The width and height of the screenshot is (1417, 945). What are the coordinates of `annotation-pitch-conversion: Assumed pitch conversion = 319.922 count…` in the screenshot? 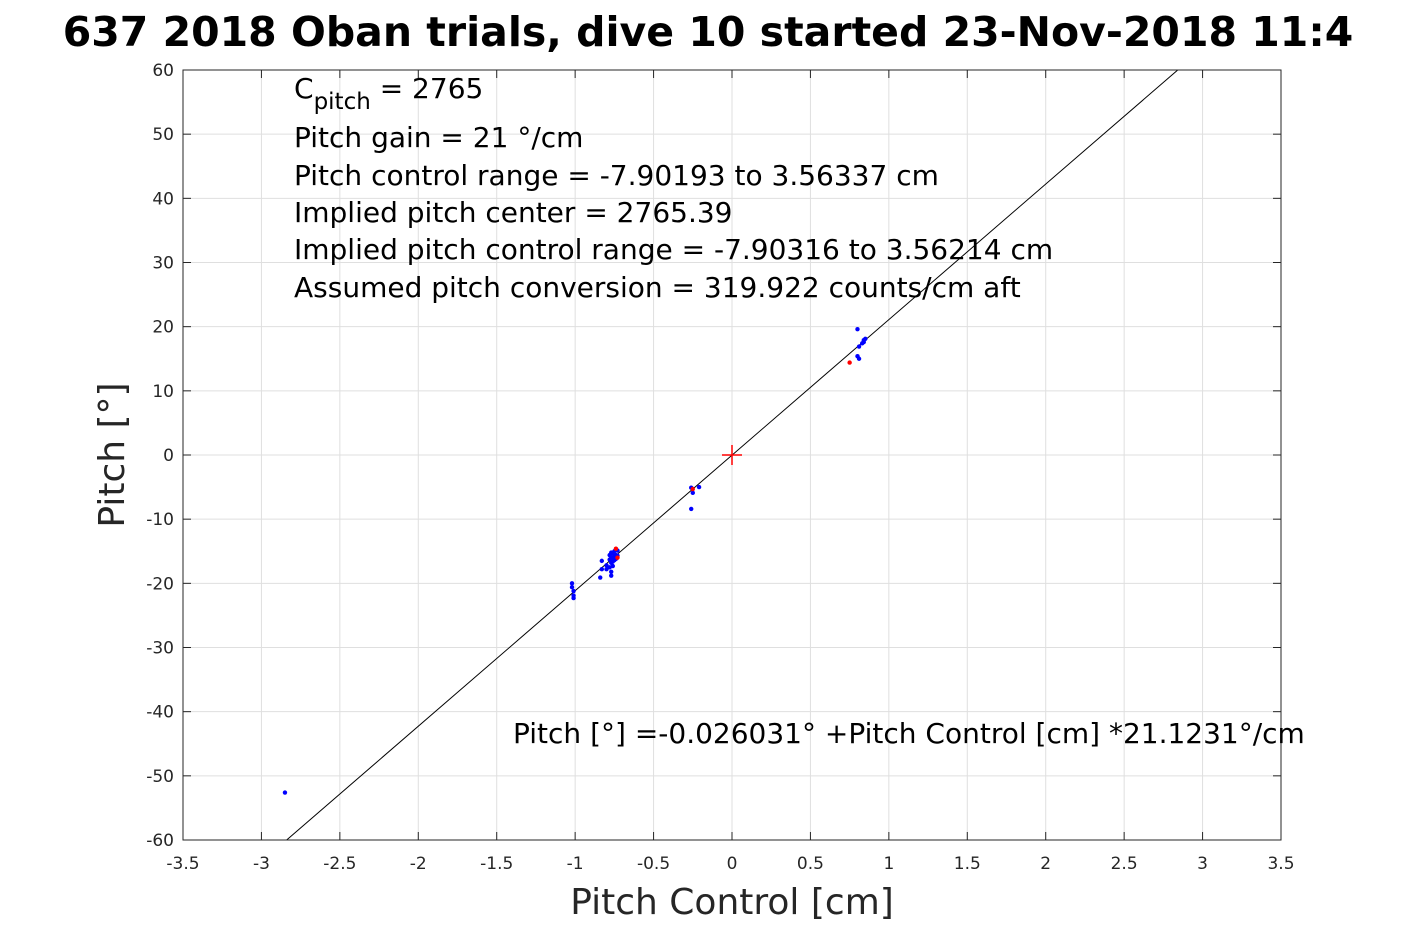 It's located at (657, 287).